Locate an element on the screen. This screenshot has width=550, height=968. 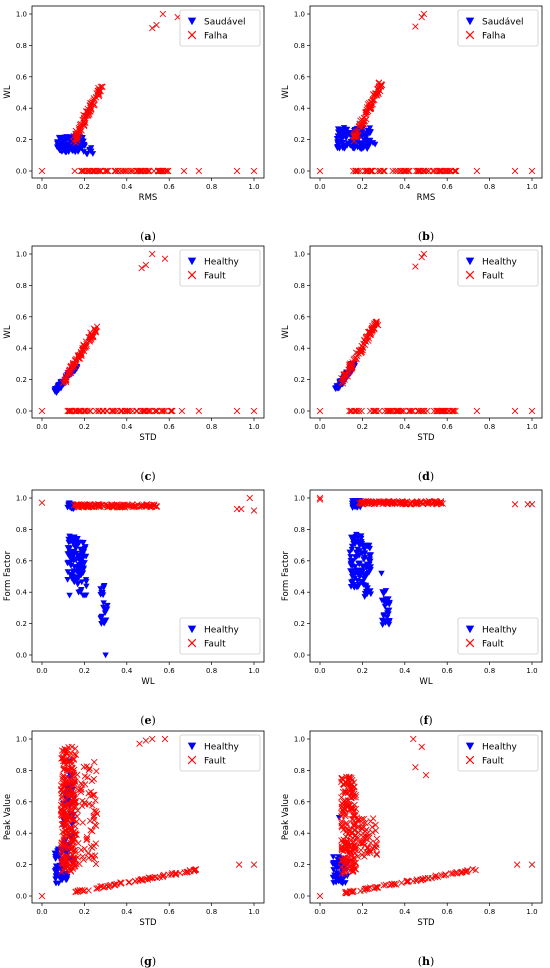
subplot-caption: (d) is located at coordinates (426, 476).